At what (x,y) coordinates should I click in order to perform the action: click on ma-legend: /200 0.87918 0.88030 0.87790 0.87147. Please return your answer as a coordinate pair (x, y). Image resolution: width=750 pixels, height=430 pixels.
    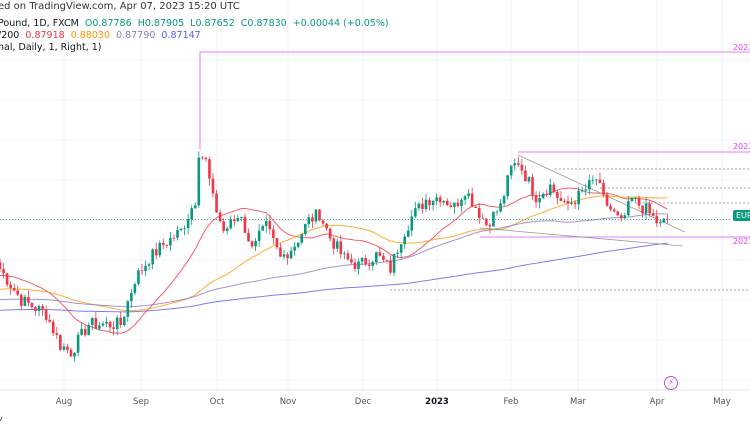
    Looking at the image, I should click on (100, 35).